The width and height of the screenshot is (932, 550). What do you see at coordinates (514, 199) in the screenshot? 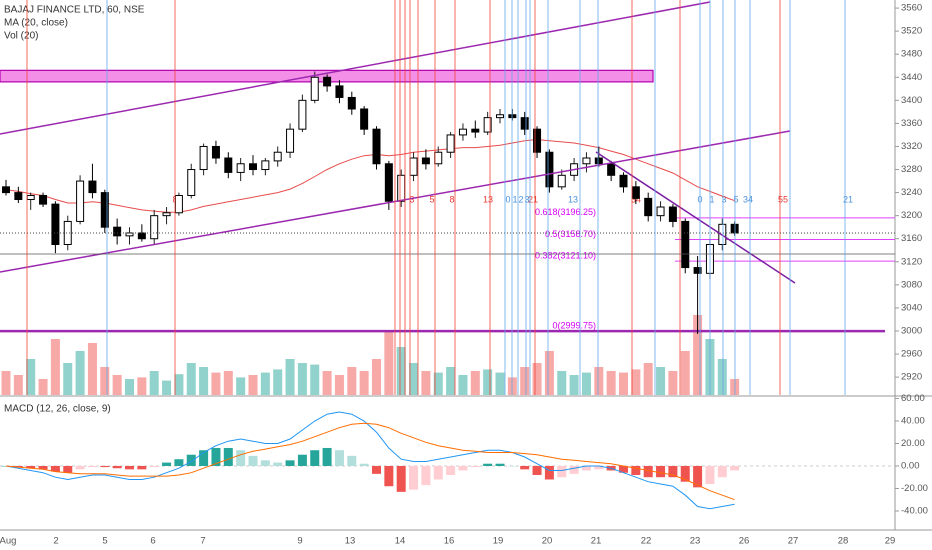
I see `cycle-label: 1` at bounding box center [514, 199].